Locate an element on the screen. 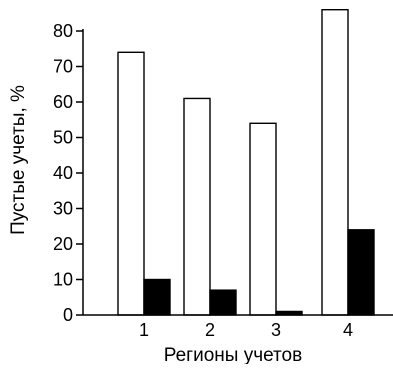 The image size is (393, 369). y-tick-label-60: 60 is located at coordinates (63, 102).